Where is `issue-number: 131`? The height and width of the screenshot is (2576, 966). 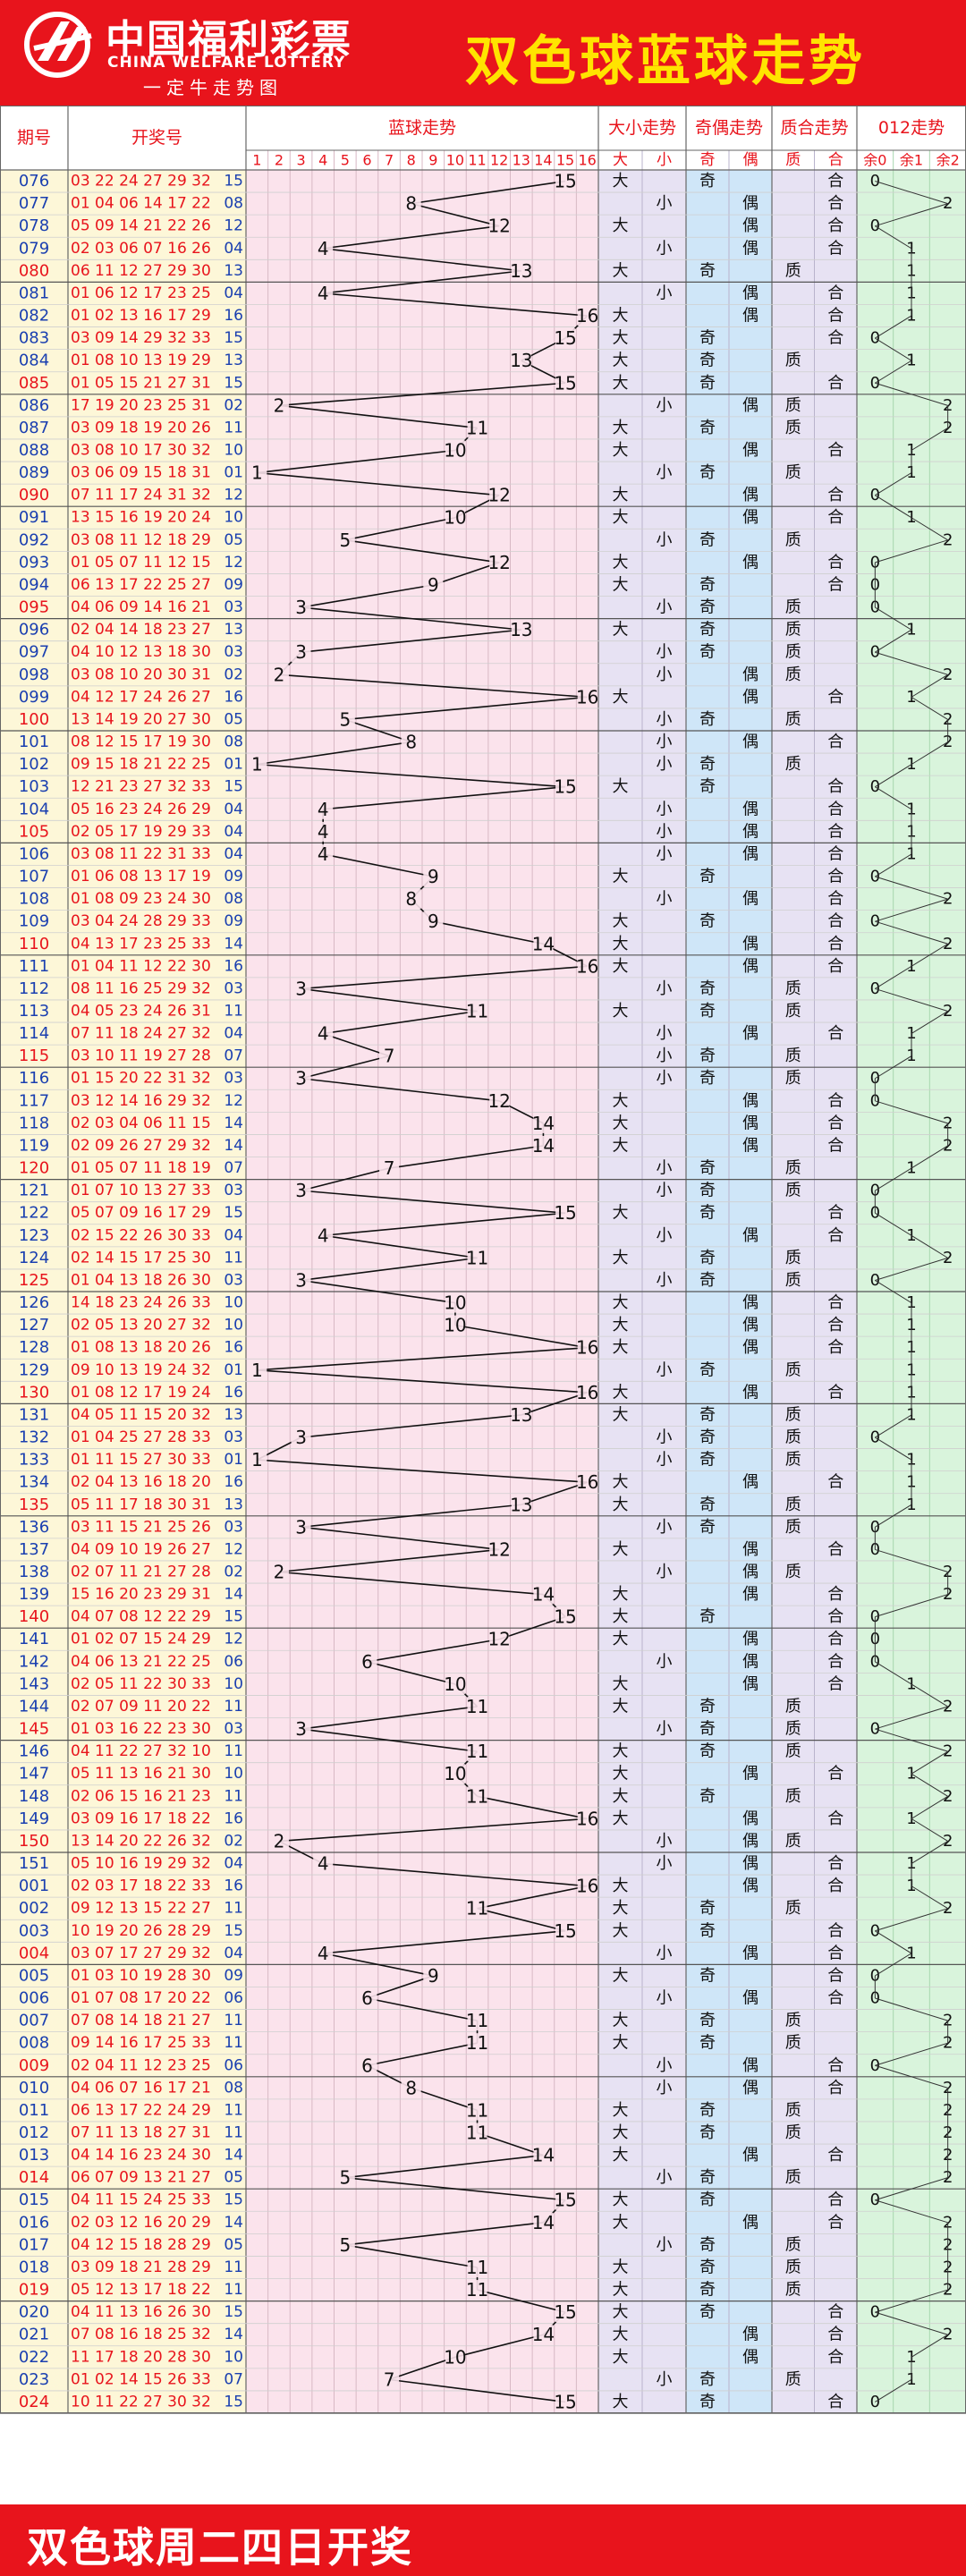 issue-number: 131 is located at coordinates (34, 1414).